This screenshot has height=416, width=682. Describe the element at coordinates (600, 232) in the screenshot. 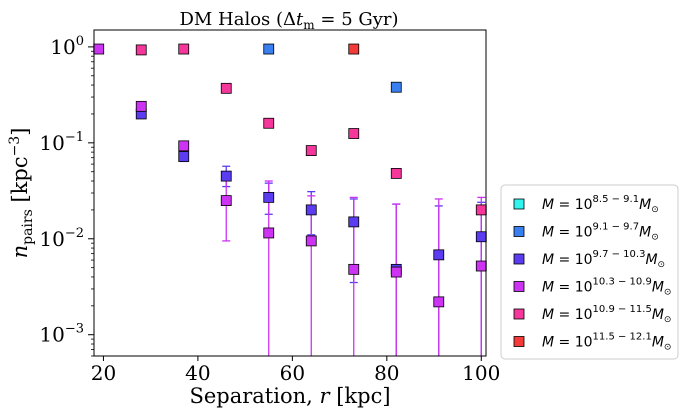

I see `legend-label: M = 109.1 − 9.7M⊙` at that location.